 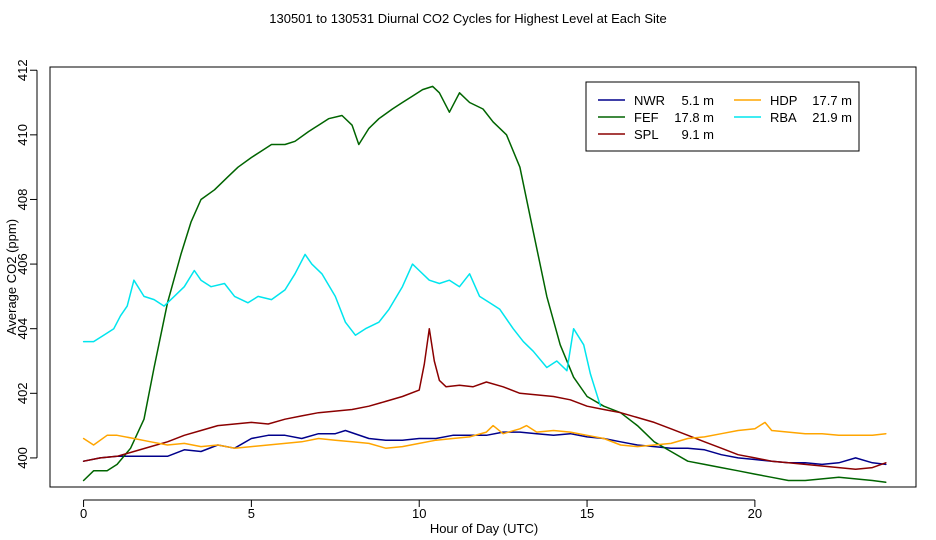 What do you see at coordinates (649, 100) in the screenshot?
I see `legend-name-nwr: NWR` at bounding box center [649, 100].